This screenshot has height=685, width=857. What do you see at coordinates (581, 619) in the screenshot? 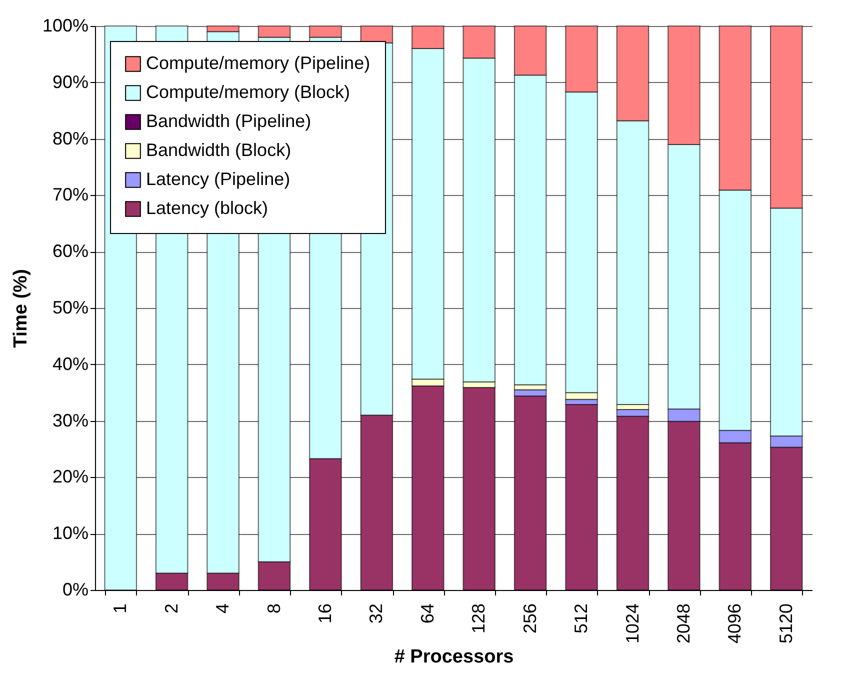
I see `x-tick-label: 512` at bounding box center [581, 619].